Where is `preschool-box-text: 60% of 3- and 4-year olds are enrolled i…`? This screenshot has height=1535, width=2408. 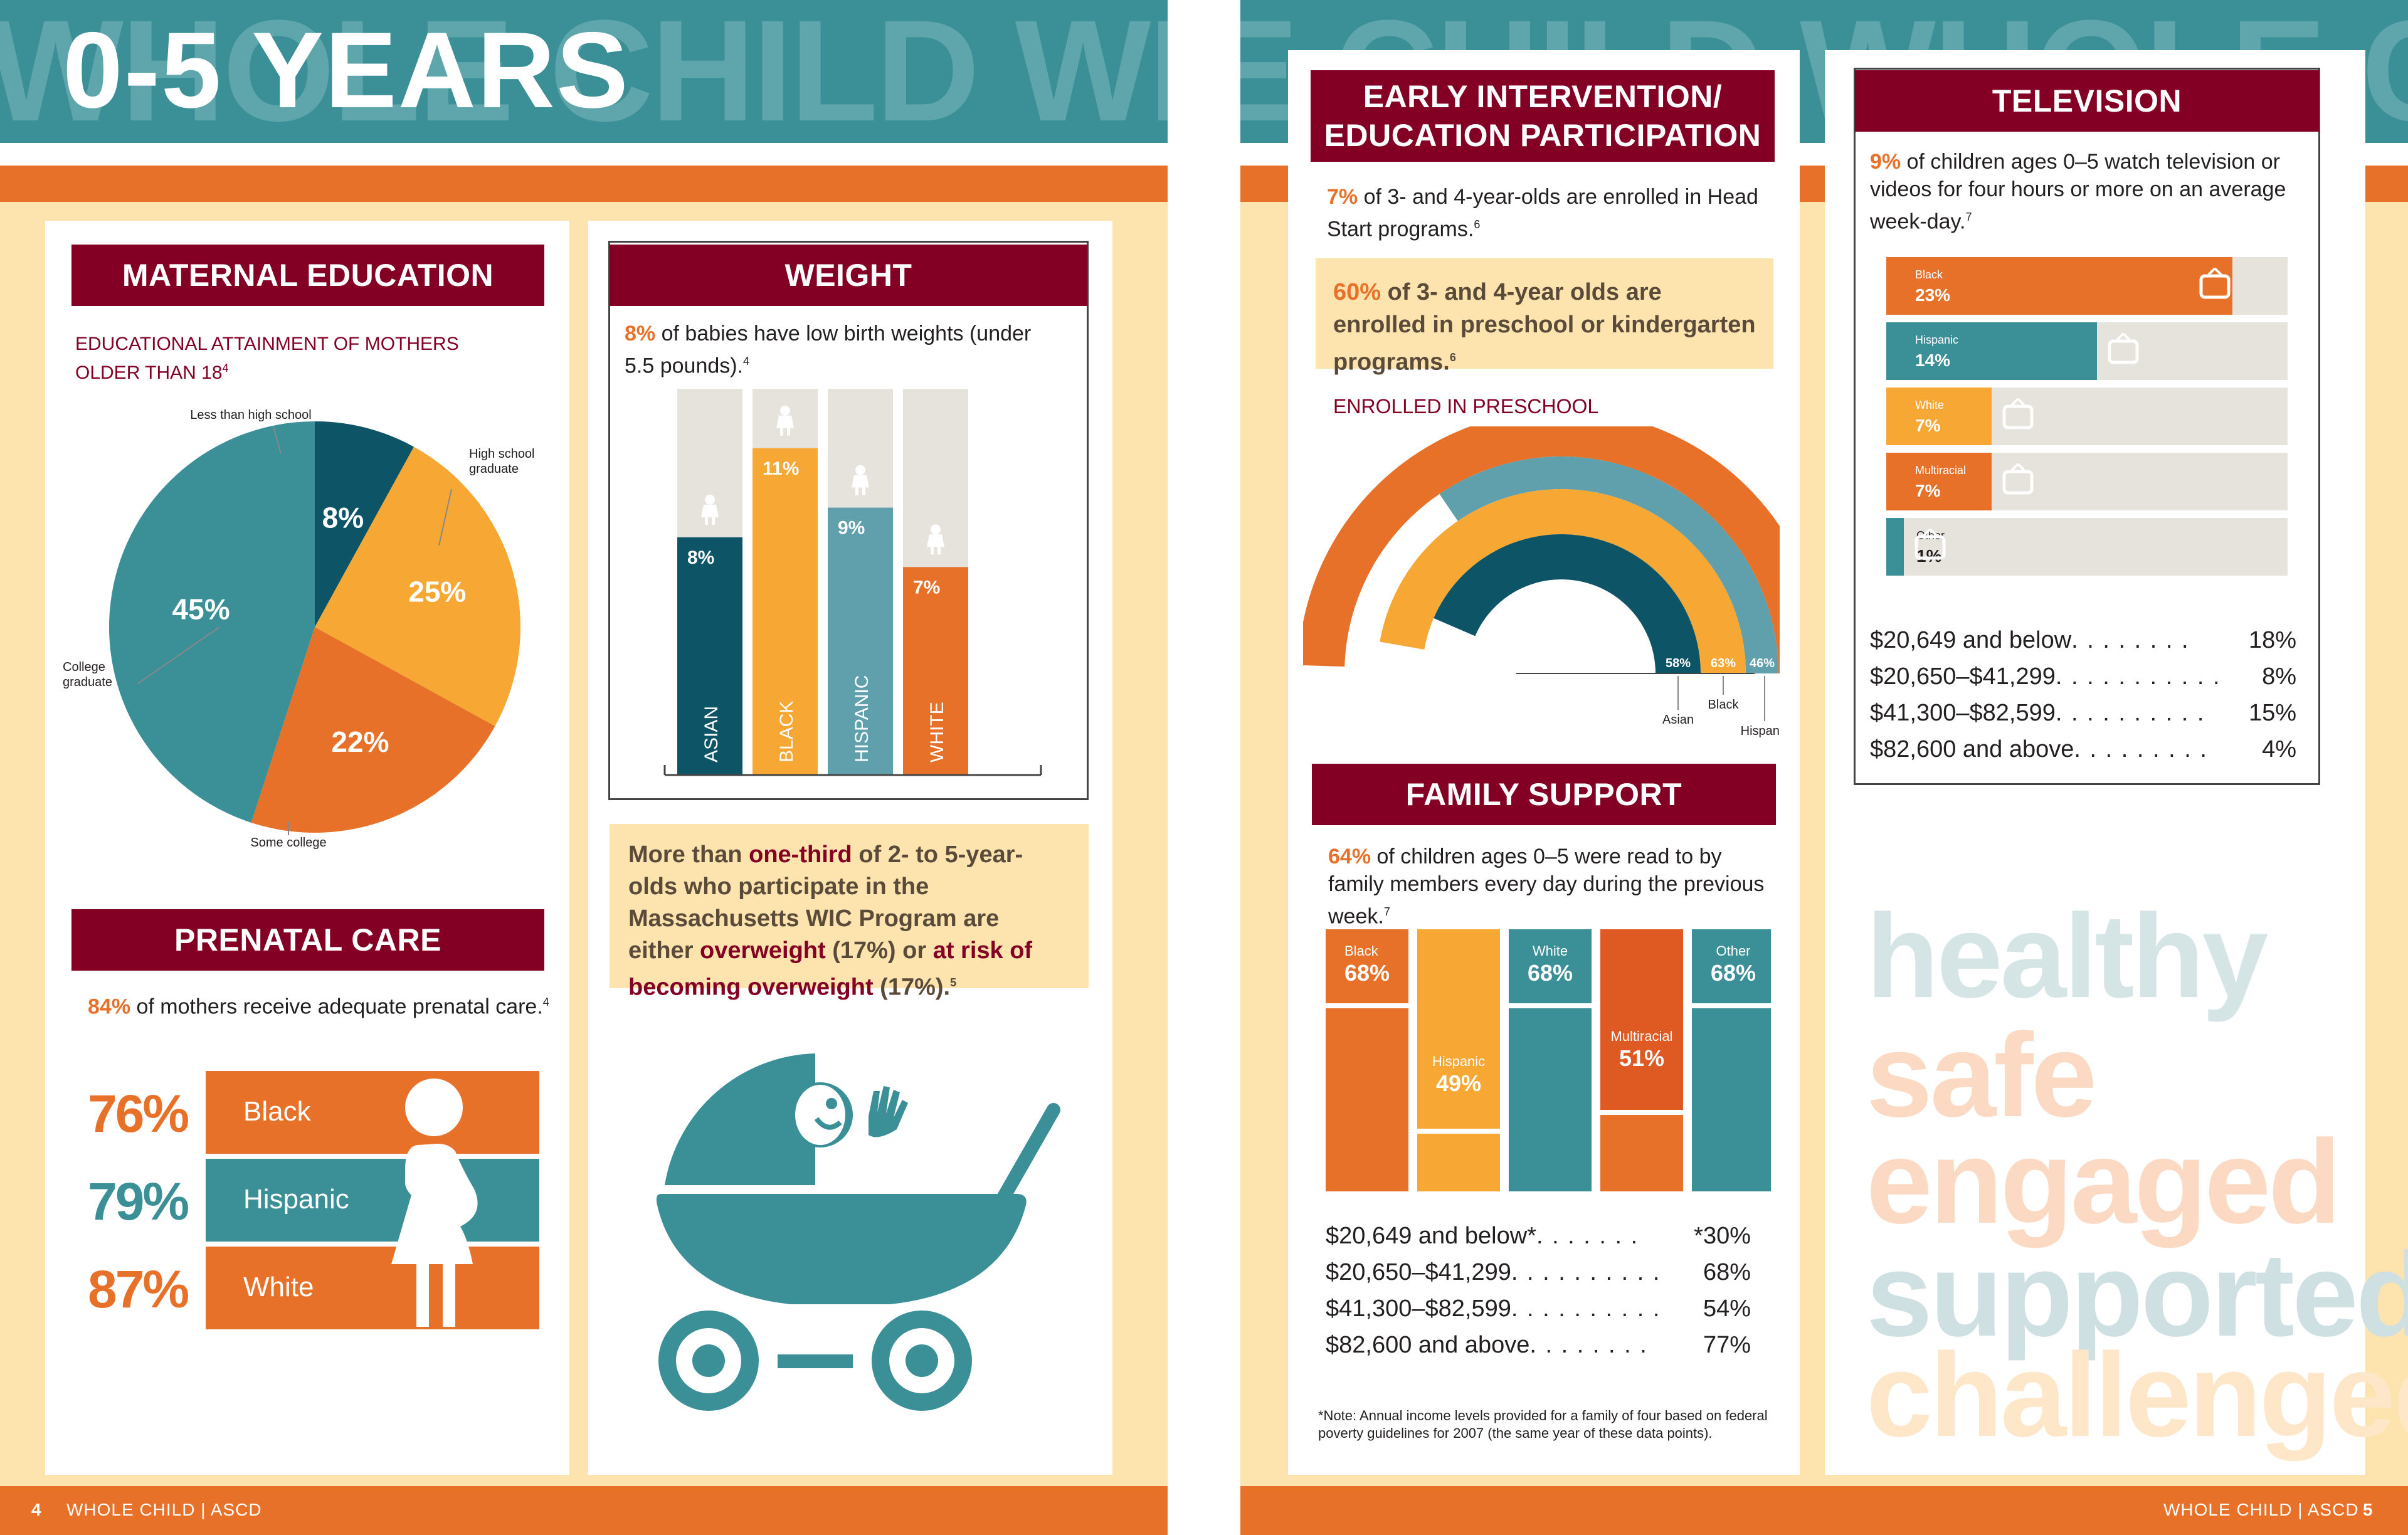
preschool-box-text: 60% of 3- and 4-year olds are enrolled i… is located at coordinates (1545, 327).